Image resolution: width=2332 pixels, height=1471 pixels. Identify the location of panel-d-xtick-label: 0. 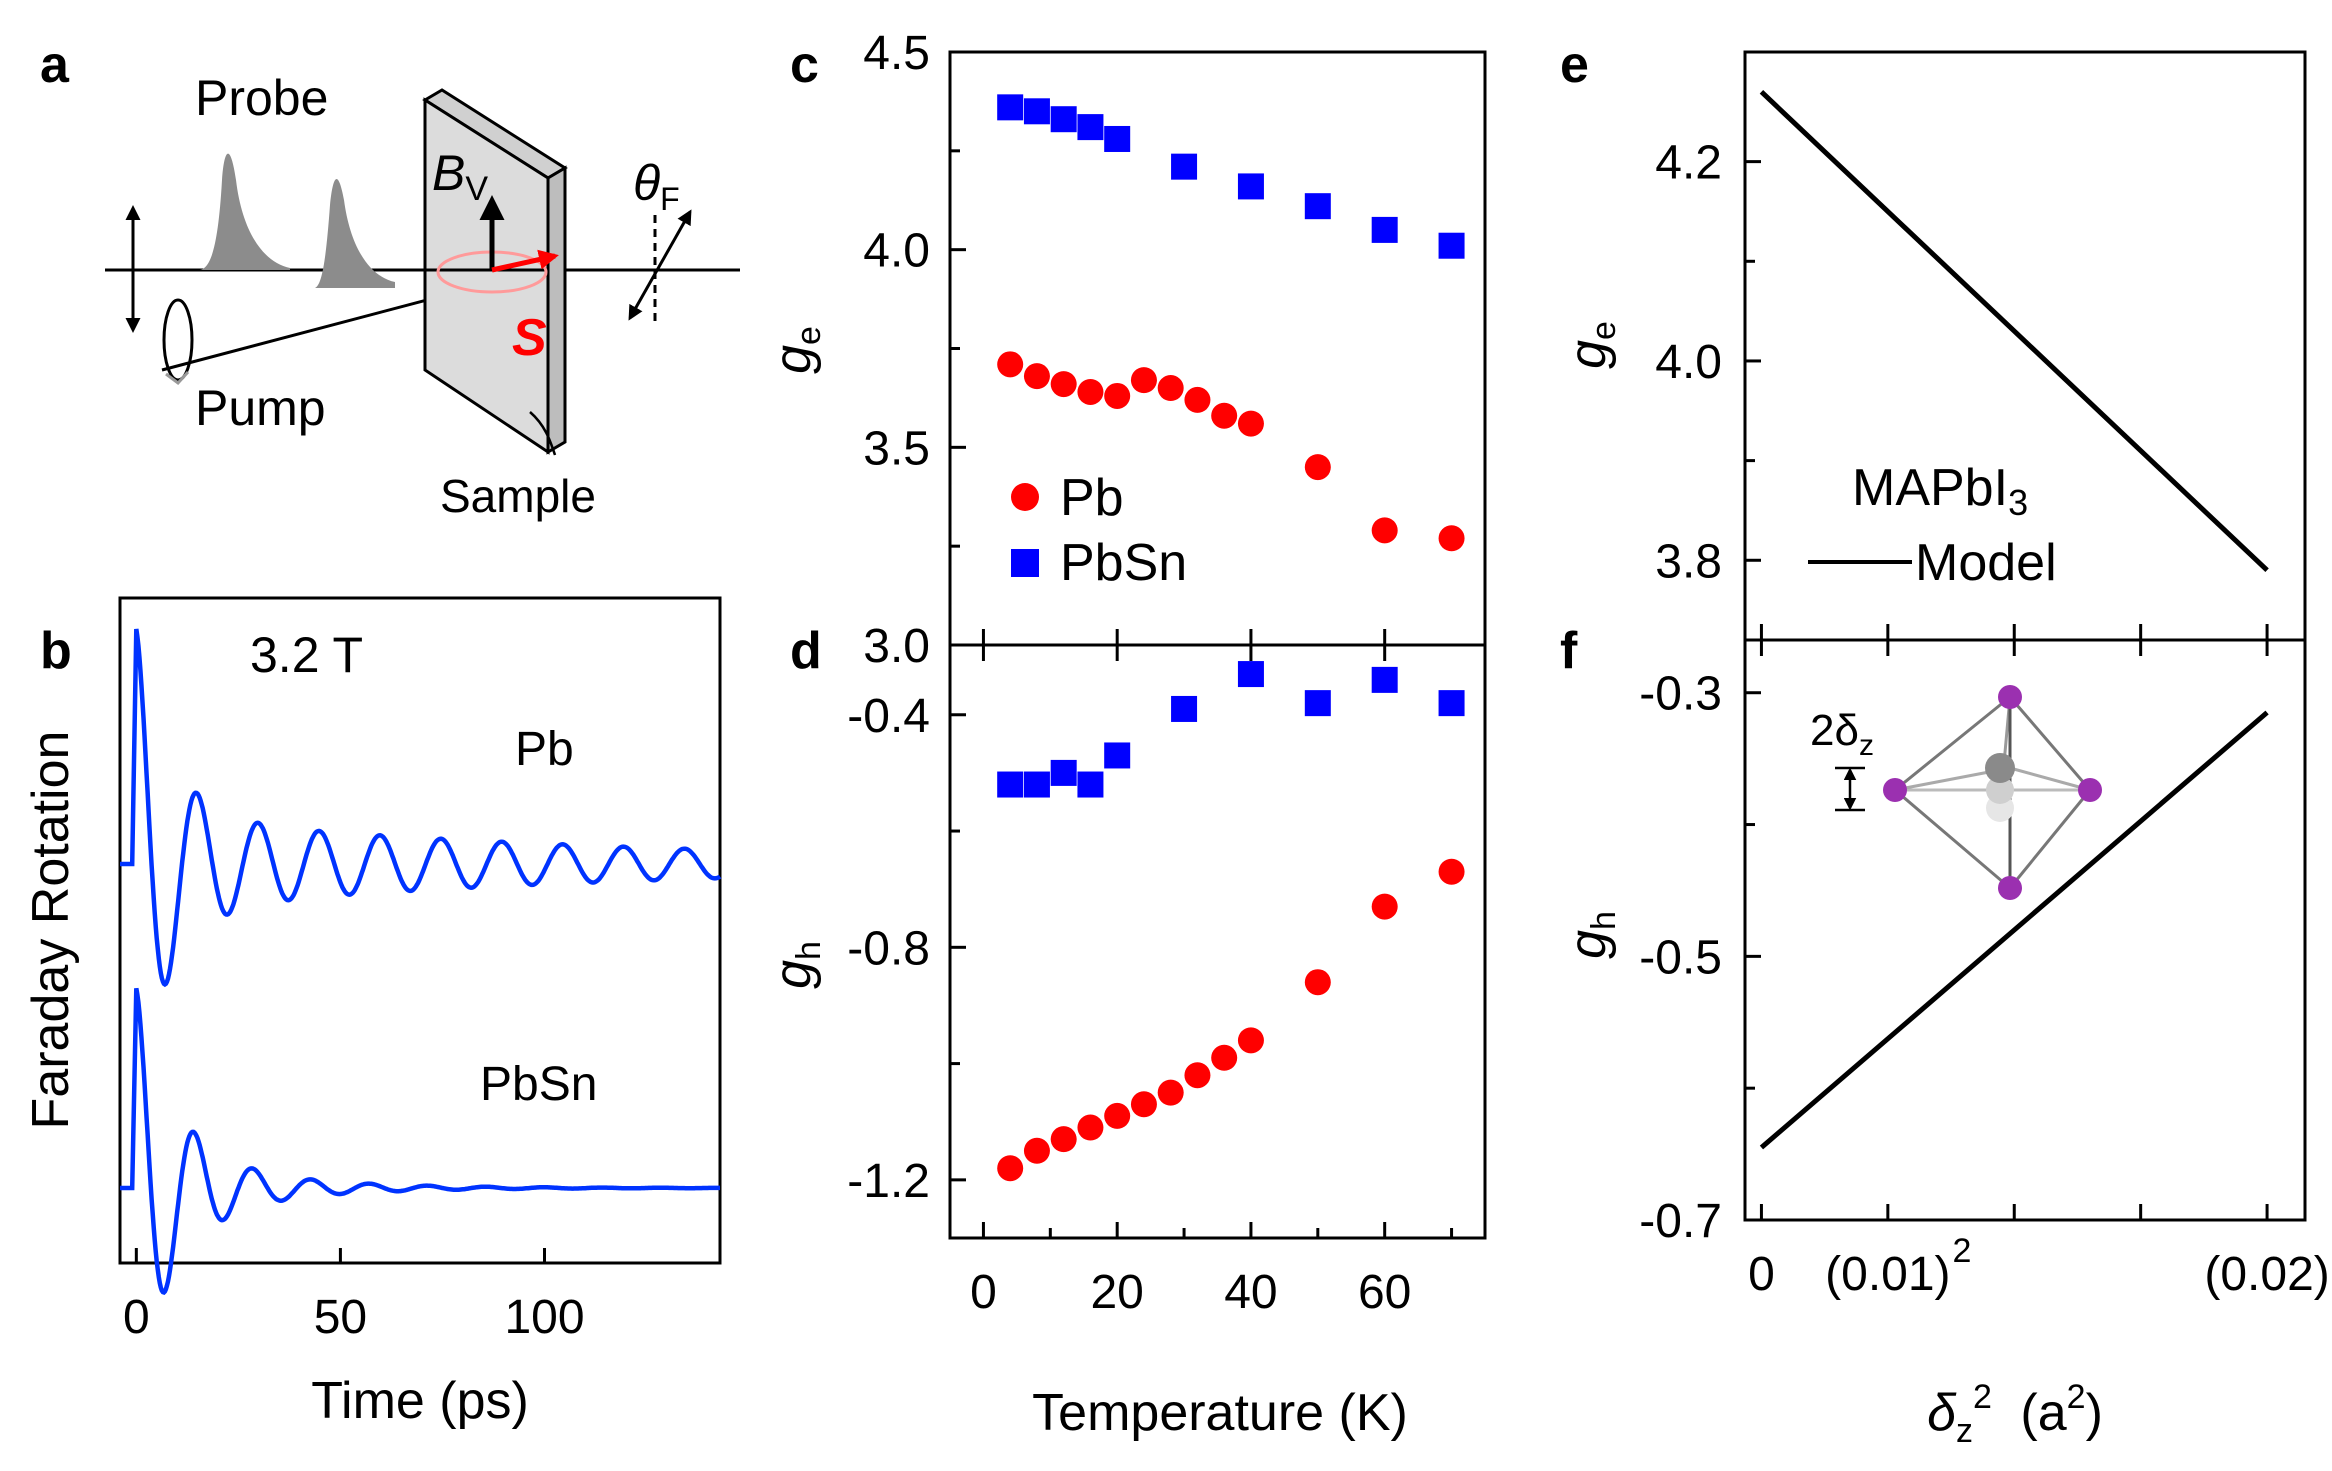
(983, 1292).